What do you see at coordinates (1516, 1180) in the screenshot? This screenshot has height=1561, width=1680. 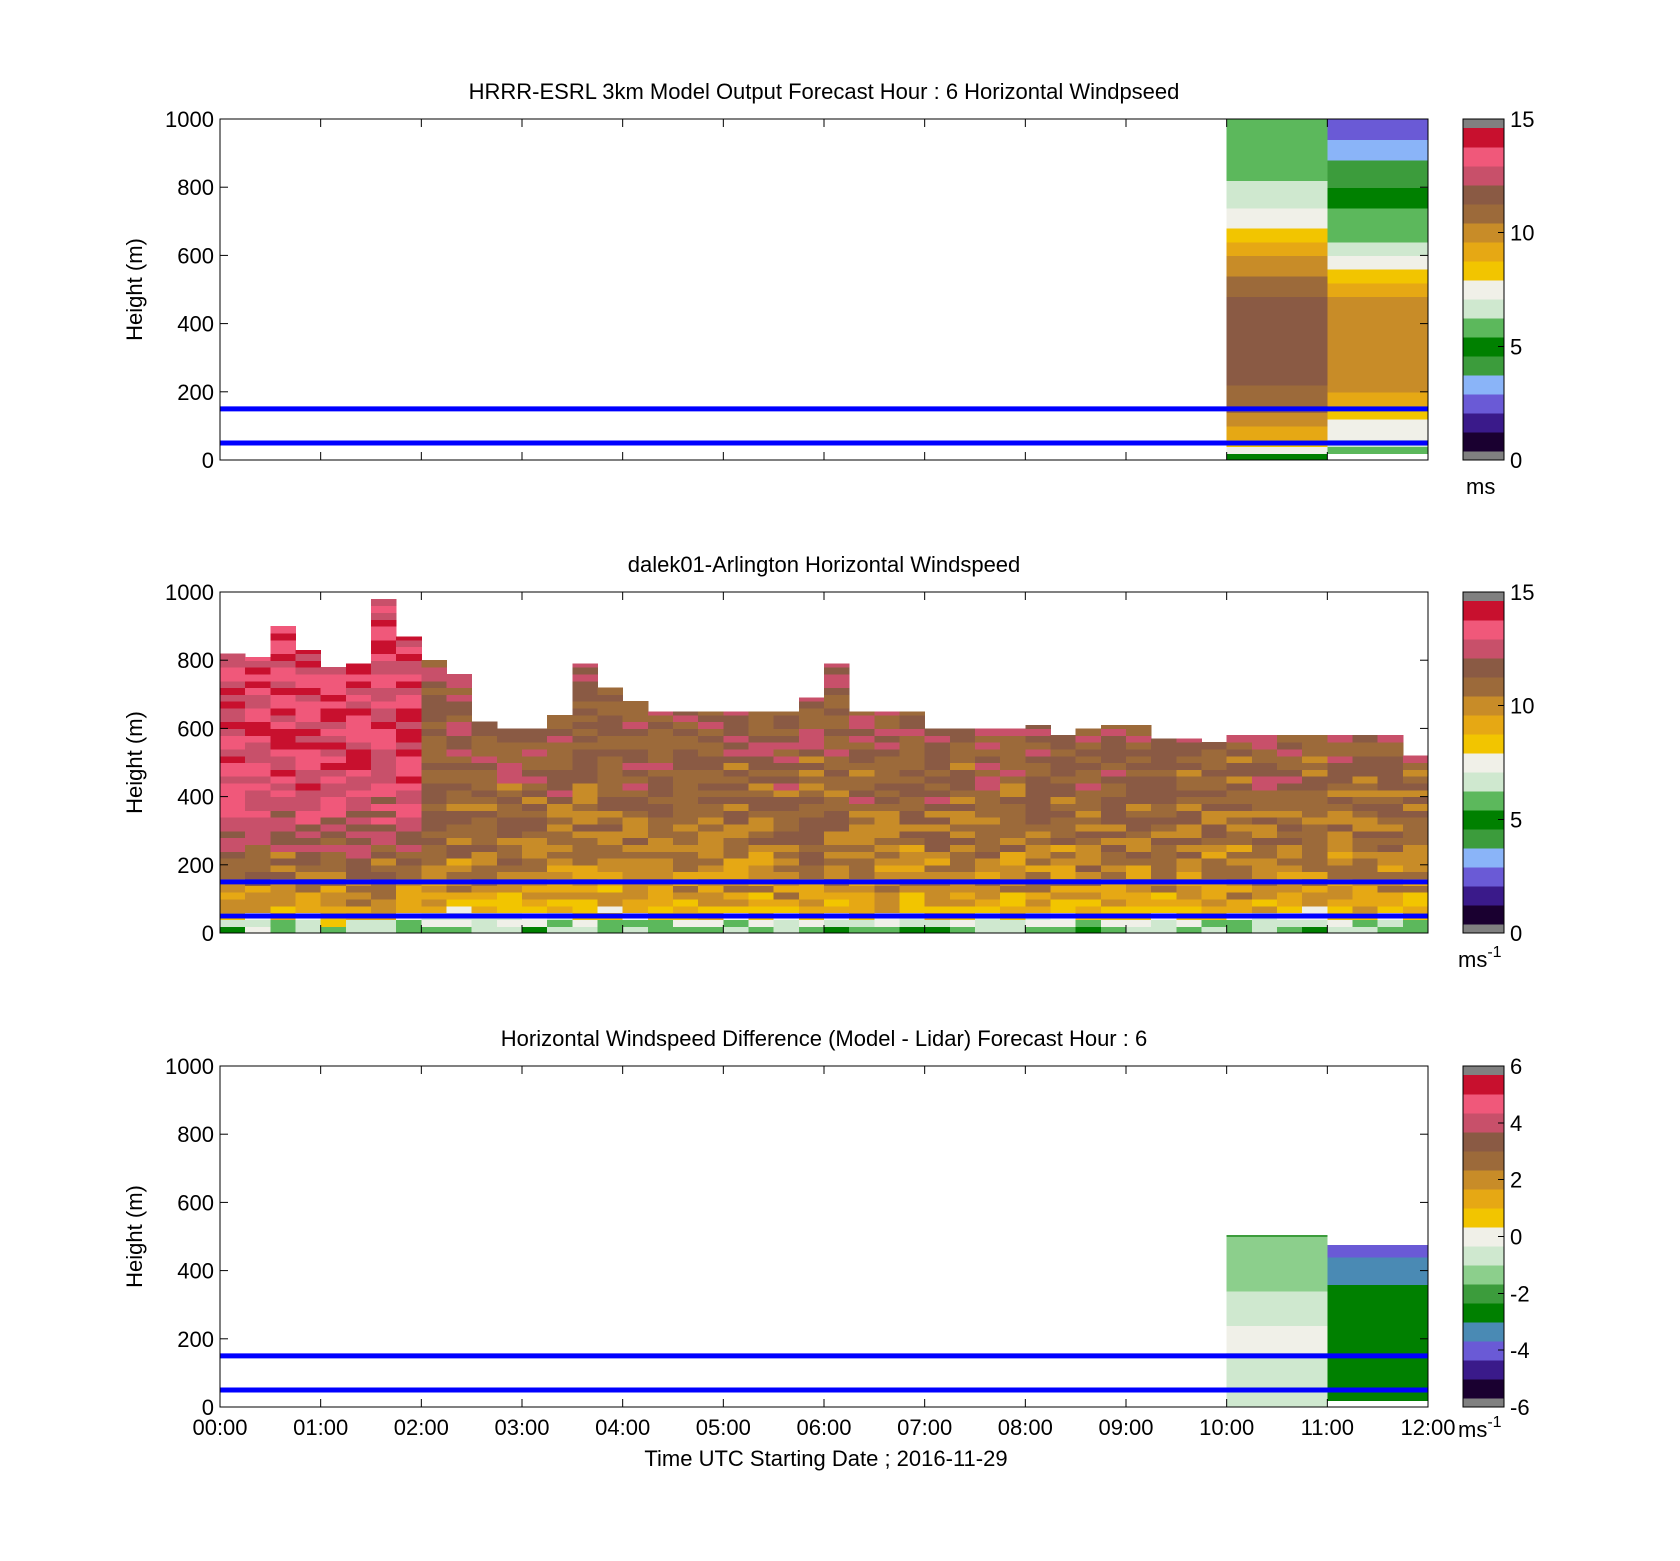 I see `colorbar-tick-label: 2` at bounding box center [1516, 1180].